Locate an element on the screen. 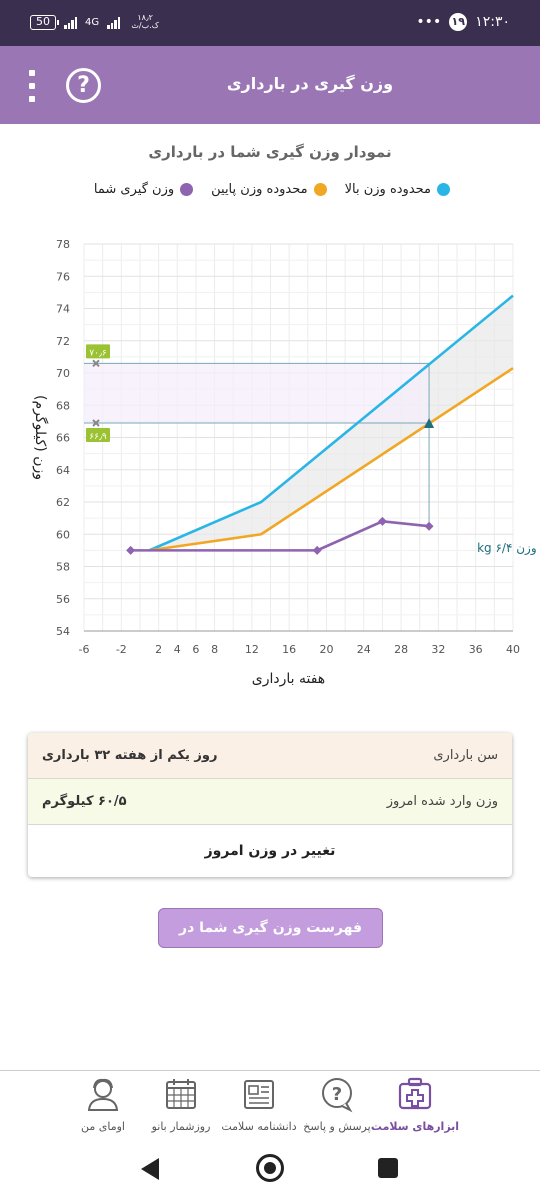  weight-change-label: تغییر در وزن امروز is located at coordinates (270, 851).